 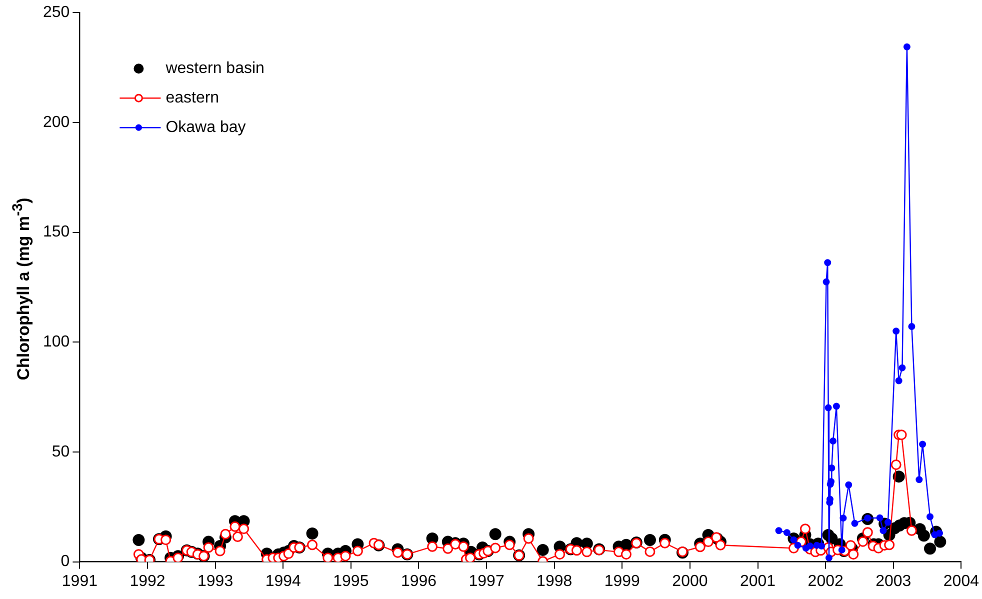 I want to click on y-tick-label: 100, so click(x=56, y=342).